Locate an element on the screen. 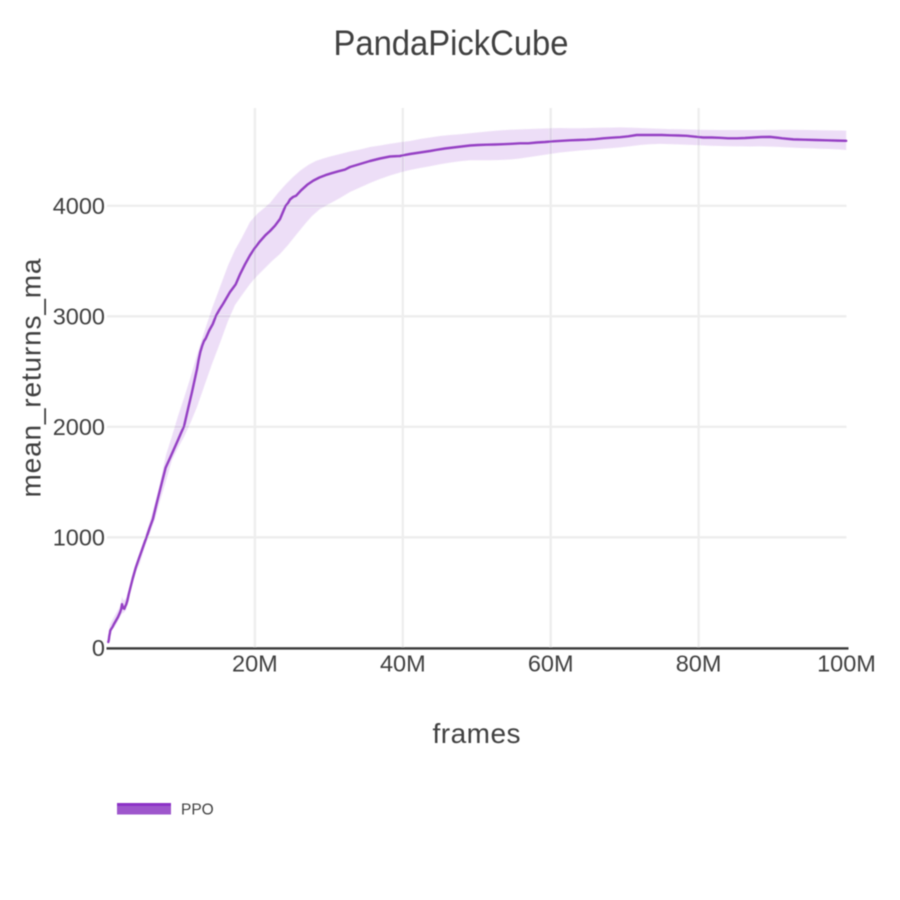 The width and height of the screenshot is (900, 900). svg-text: 40M is located at coordinates (403, 664).